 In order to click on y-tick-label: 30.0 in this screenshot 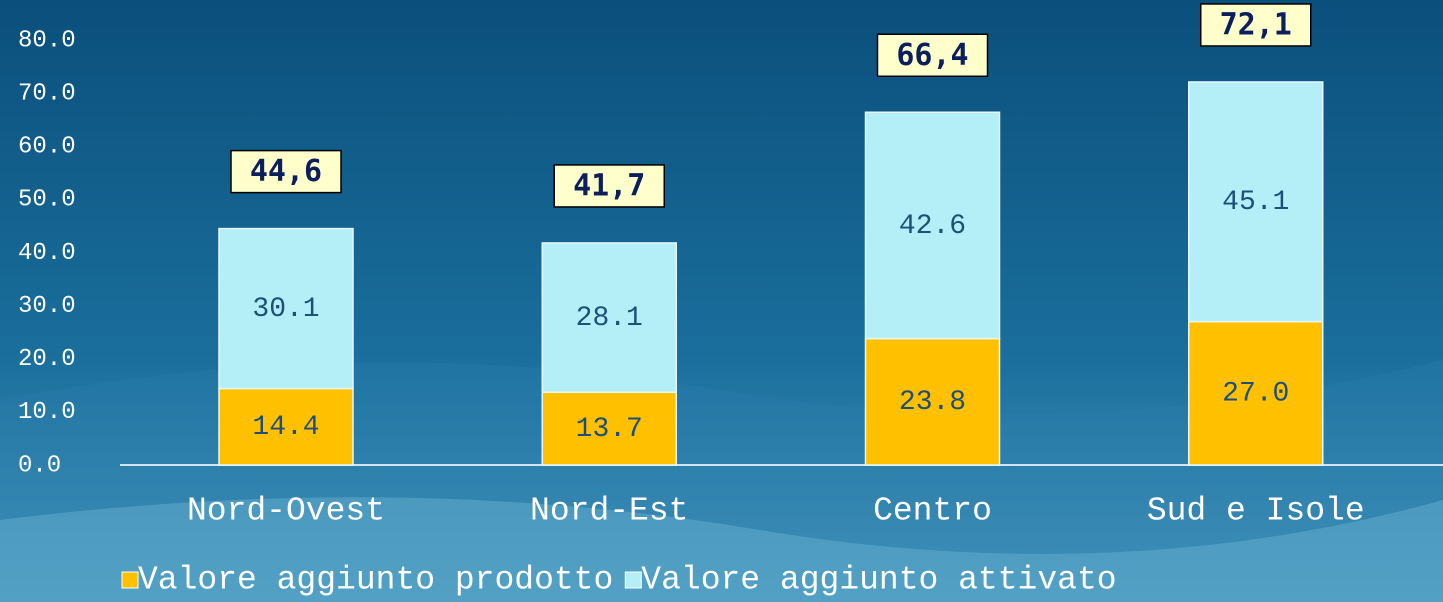, I will do `click(47, 306)`.